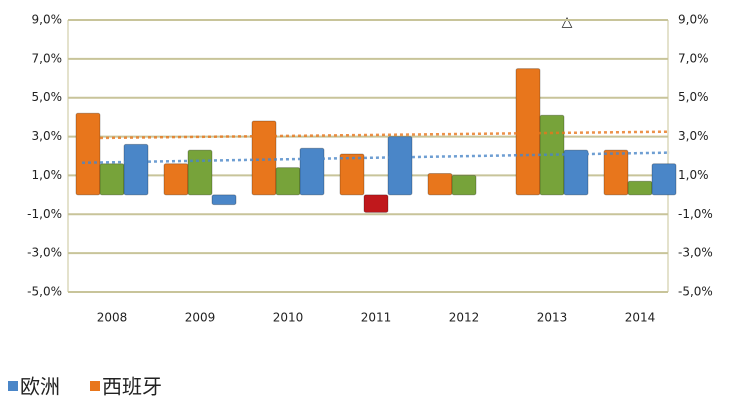 The image size is (752, 416). Describe the element at coordinates (695, 214) in the screenshot. I see `y2-tick-label: -1,0%` at that location.